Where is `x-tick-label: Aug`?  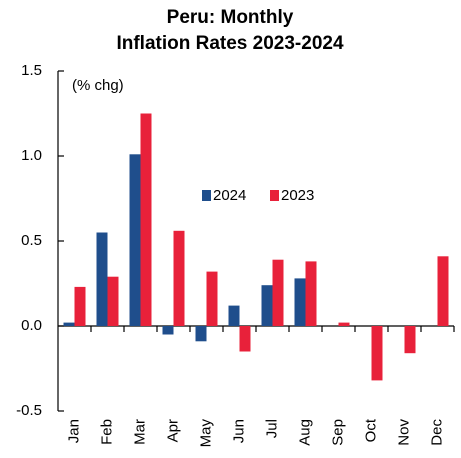 x-tick-label: Aug is located at coordinates (304, 432).